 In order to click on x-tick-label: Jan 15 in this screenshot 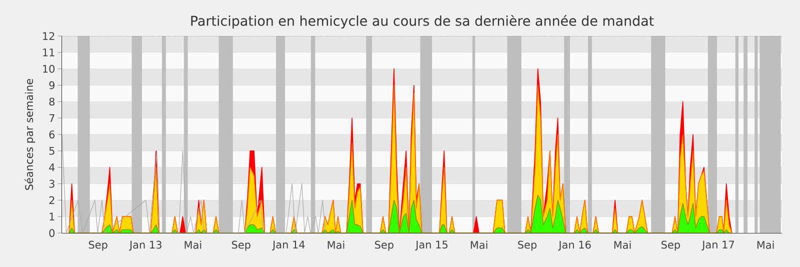, I will do `click(431, 245)`.